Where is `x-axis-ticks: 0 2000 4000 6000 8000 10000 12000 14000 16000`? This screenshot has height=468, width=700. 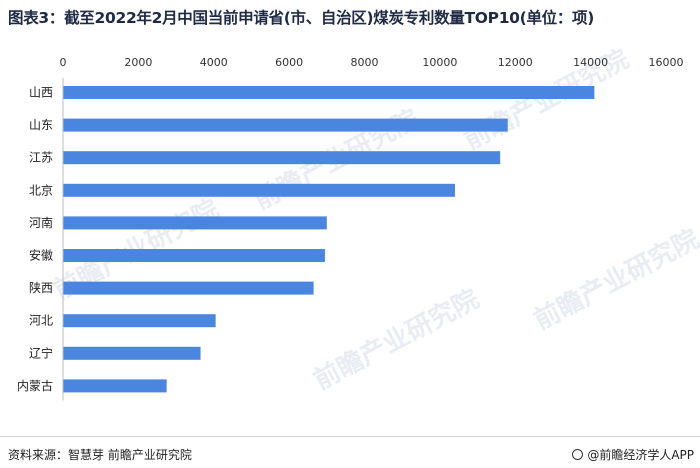
x-axis-ticks: 0 2000 4000 6000 8000 10000 12000 14000 16000 is located at coordinates (372, 62).